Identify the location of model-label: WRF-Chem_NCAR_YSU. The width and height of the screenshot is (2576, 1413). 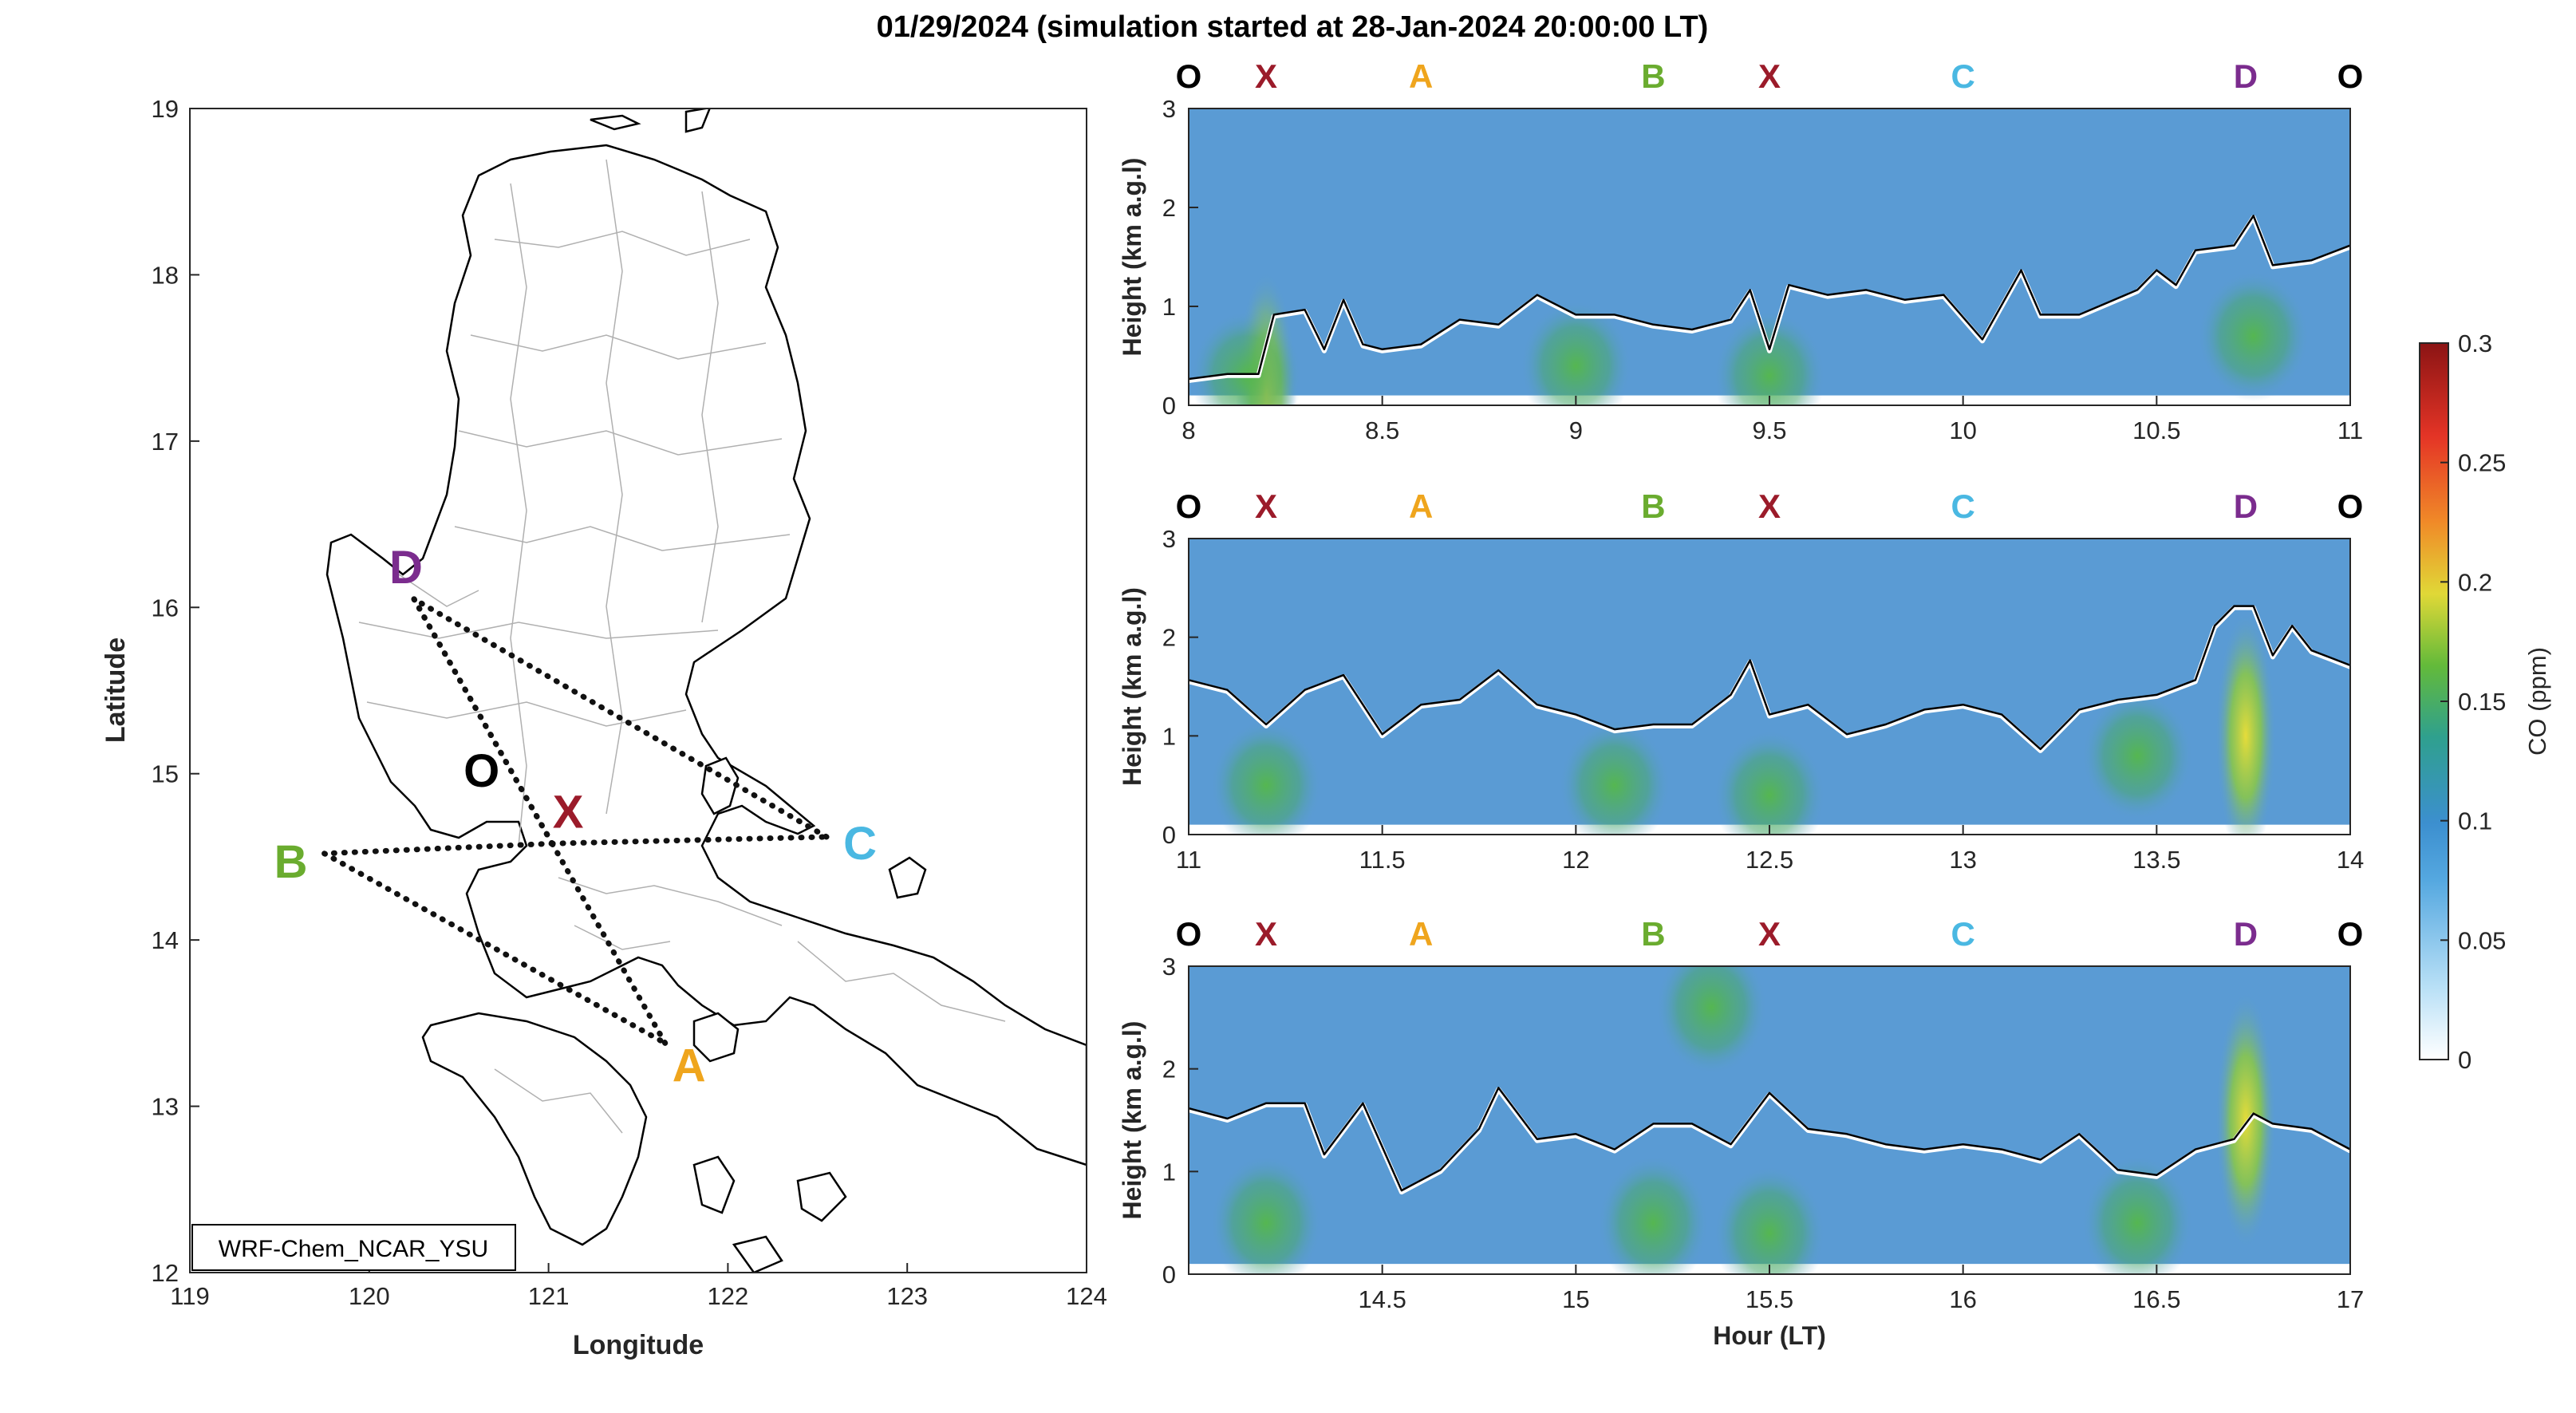
(354, 1249).